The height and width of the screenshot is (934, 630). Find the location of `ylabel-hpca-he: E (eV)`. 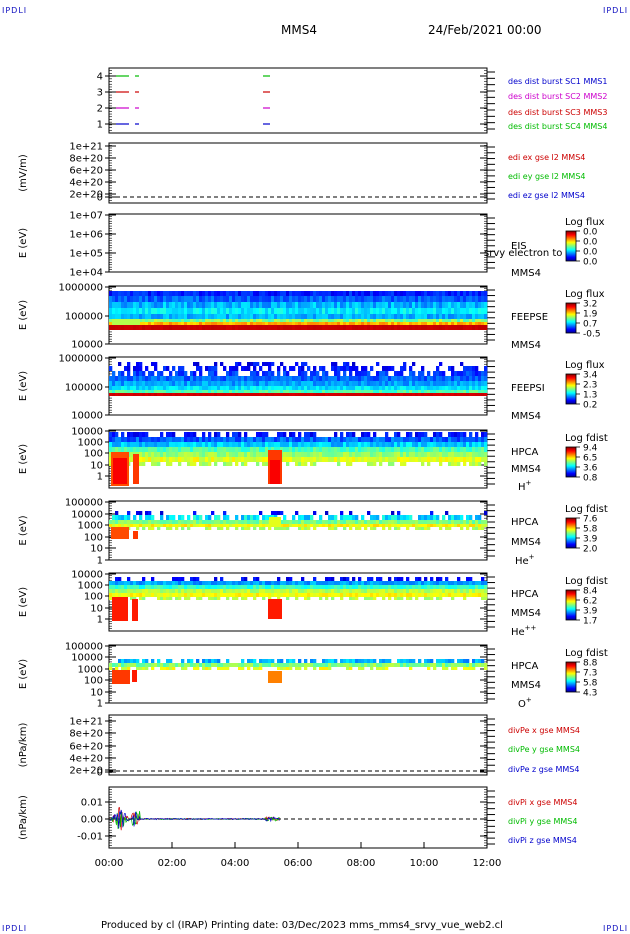

ylabel-hpca-he: E (eV) is located at coordinates (23, 530).